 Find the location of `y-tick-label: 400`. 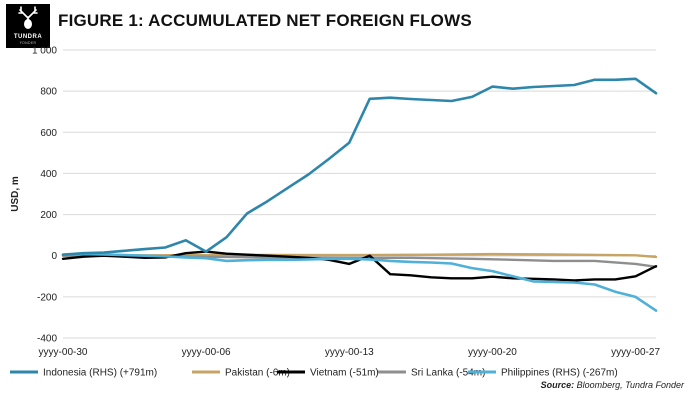

y-tick-label: 400 is located at coordinates (48, 174).